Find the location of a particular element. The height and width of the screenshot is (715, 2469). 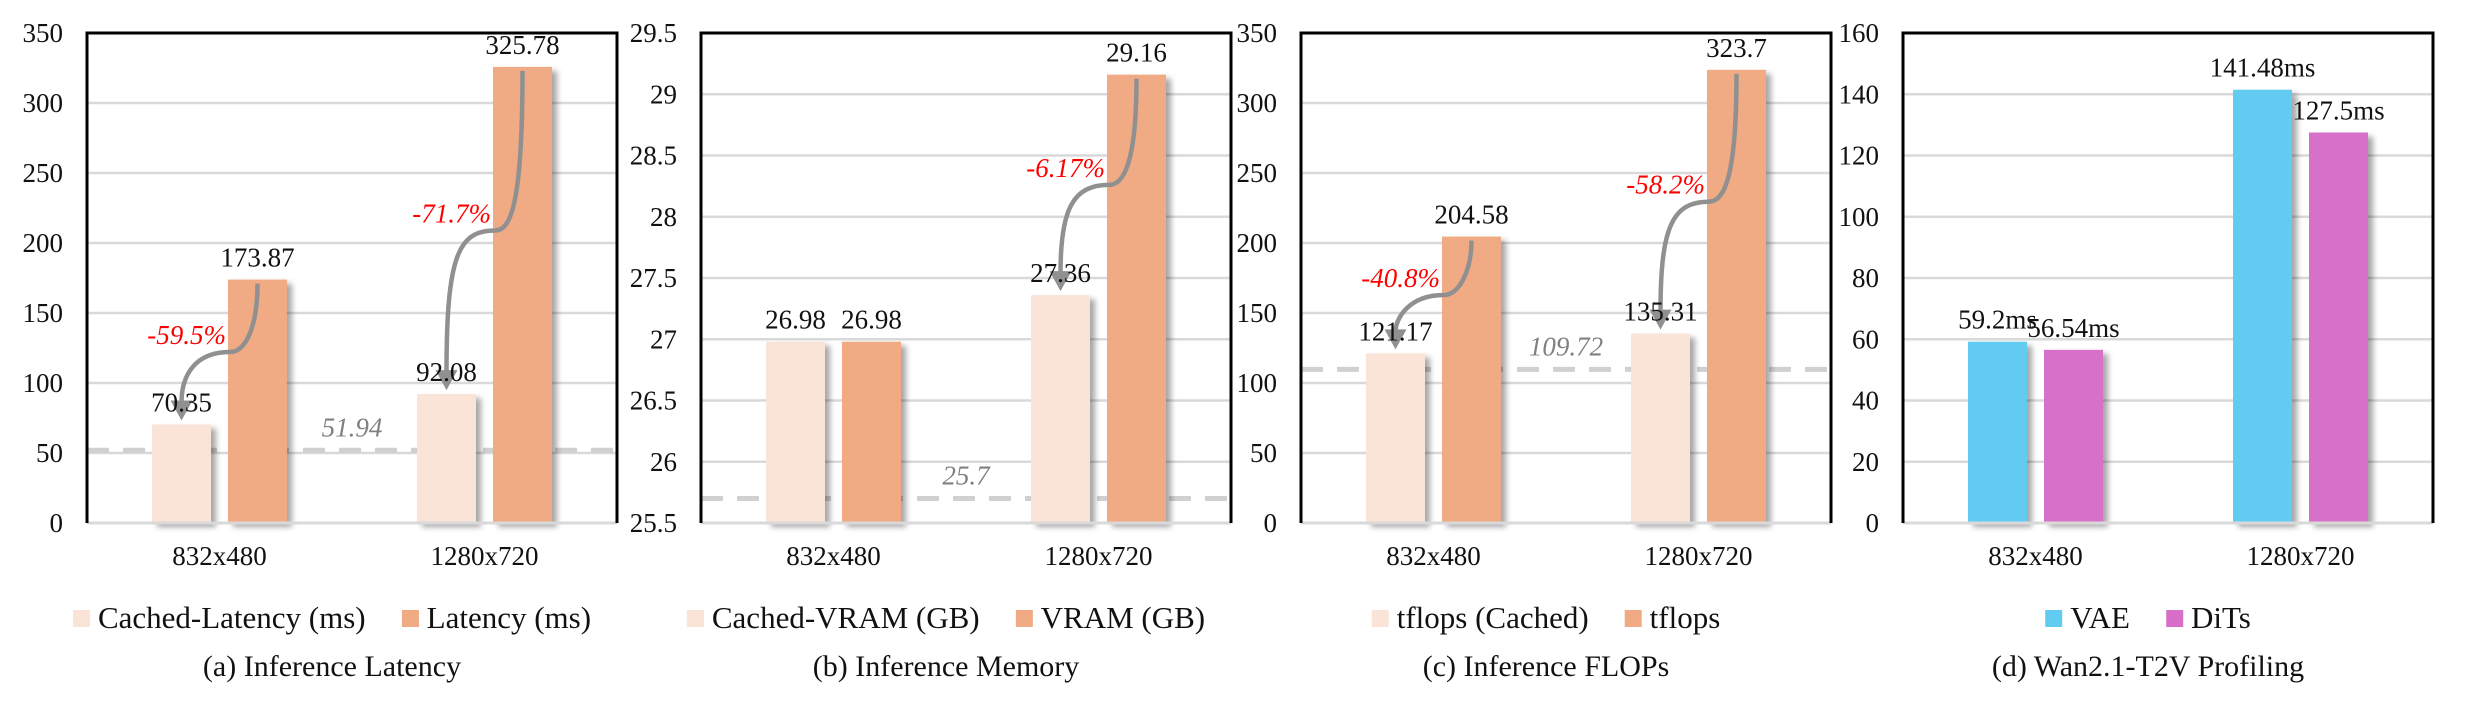

legend-item: tflops is located at coordinates (1672, 618).